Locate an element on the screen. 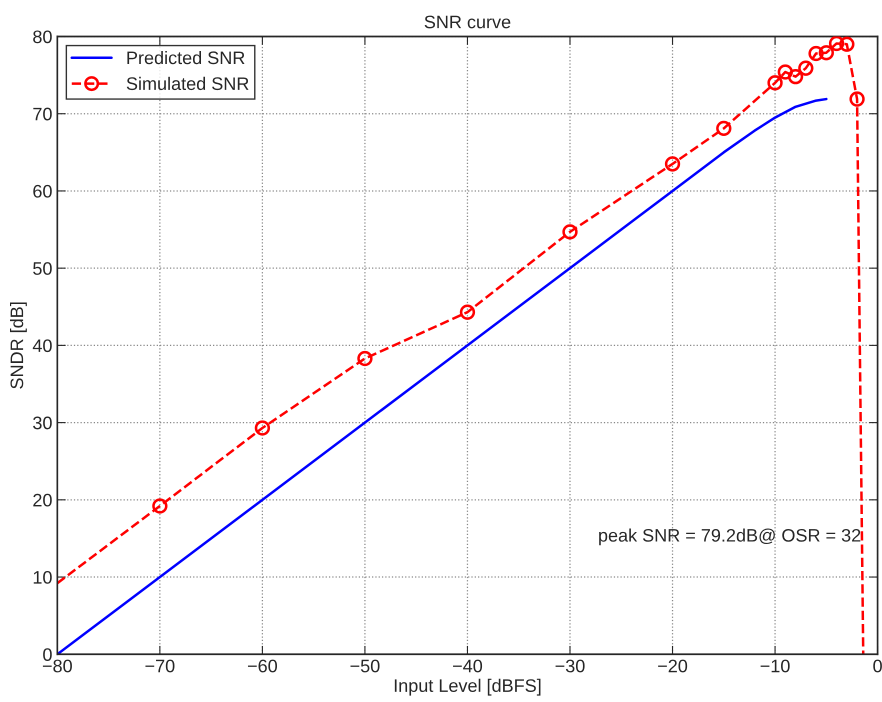 This screenshot has height=702, width=882. y-tick-label: 40 is located at coordinates (42, 345).